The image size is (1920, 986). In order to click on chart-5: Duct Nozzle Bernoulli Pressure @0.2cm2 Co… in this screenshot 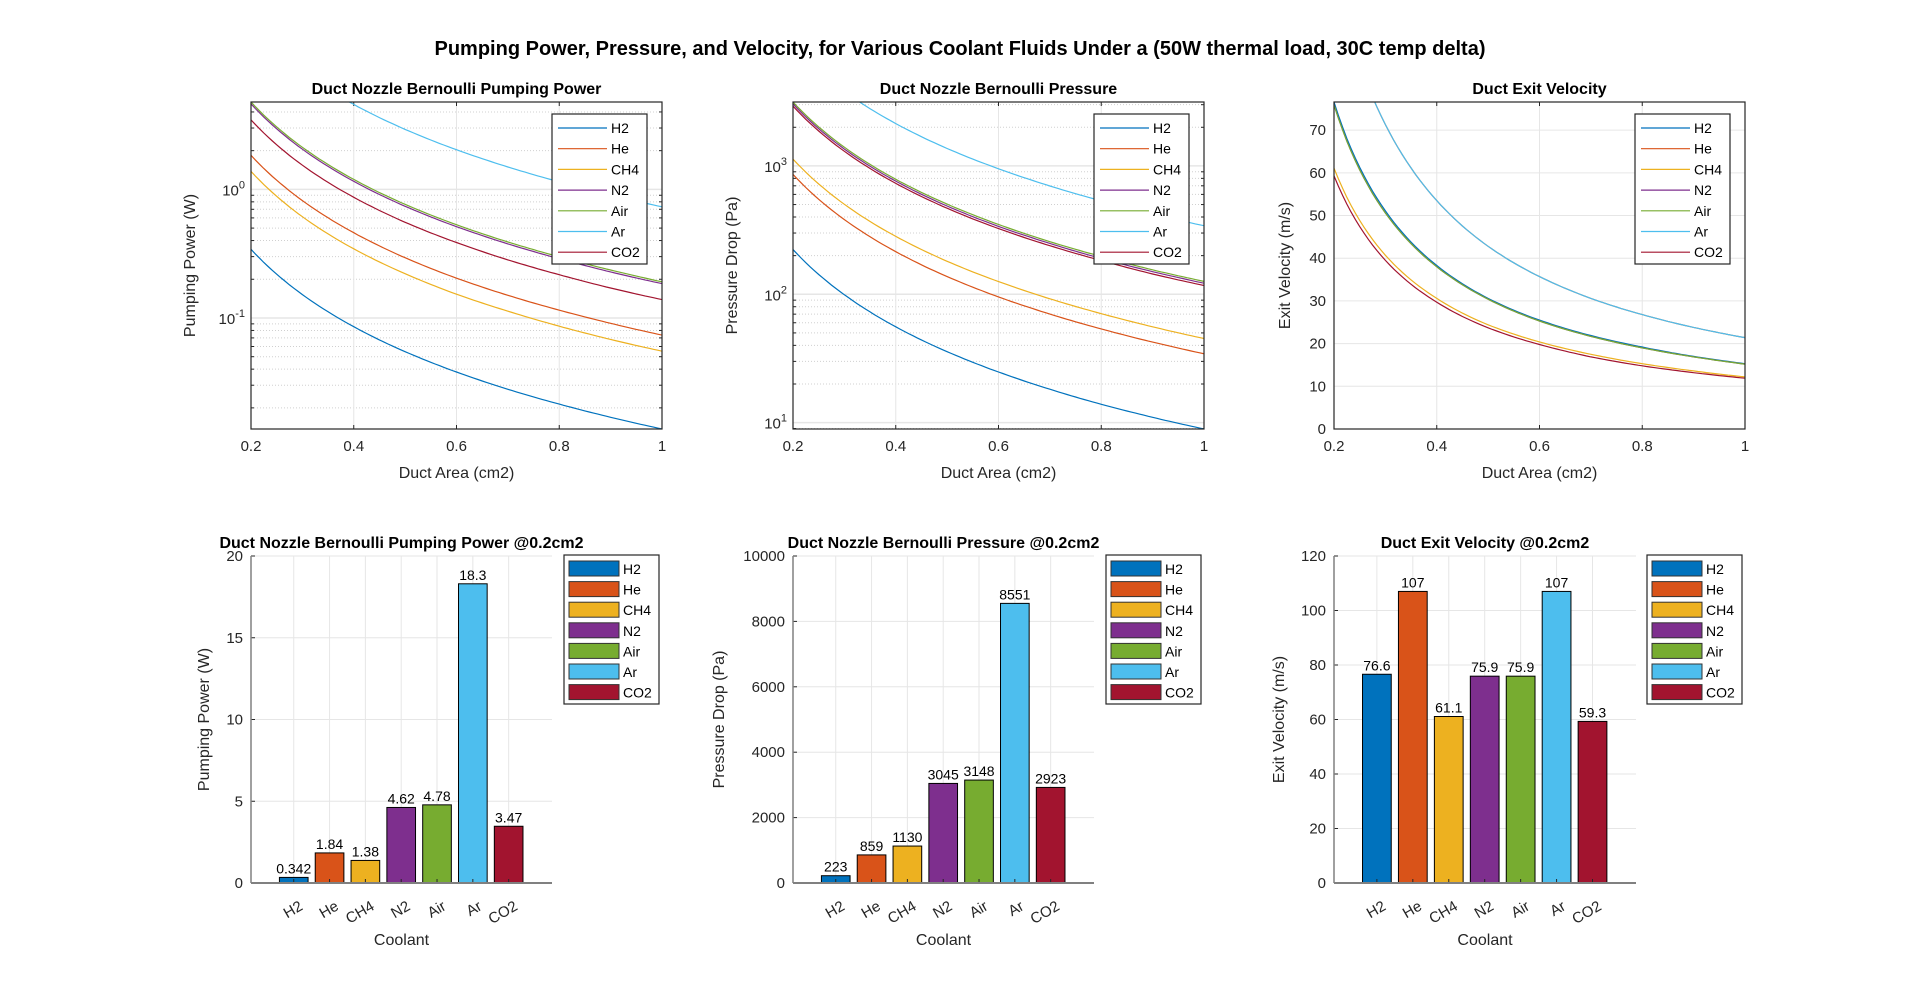, I will do `click(956, 742)`.